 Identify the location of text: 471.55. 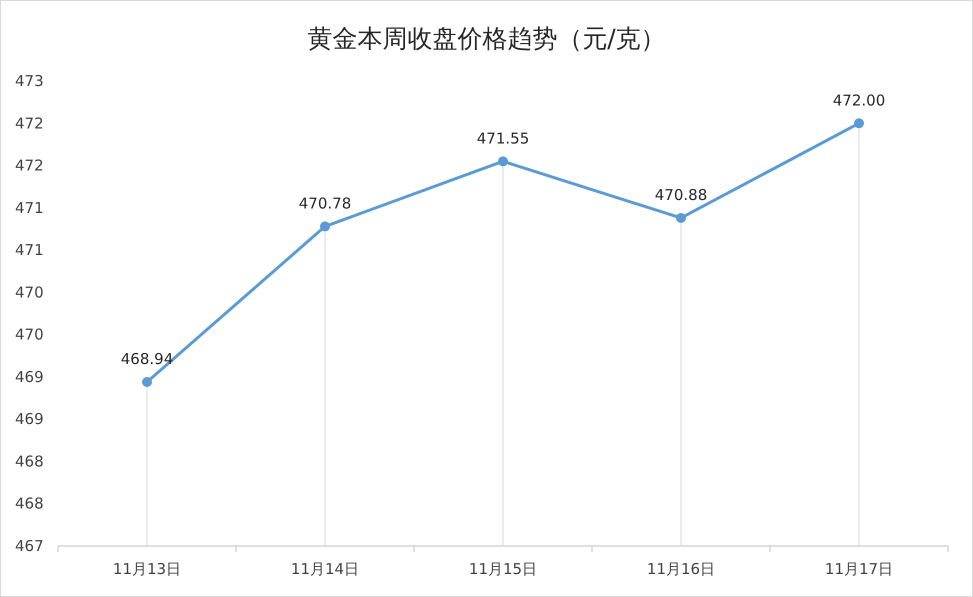
(503, 138).